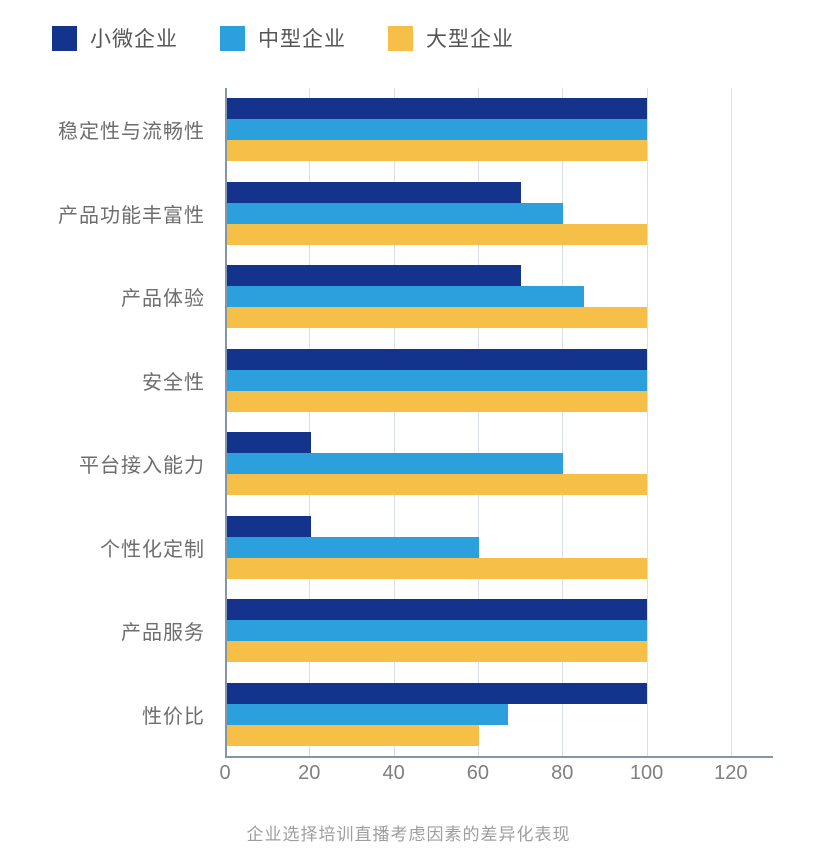 Image resolution: width=817 pixels, height=867 pixels. Describe the element at coordinates (134, 39) in the screenshot. I see `legend-label: 小微企业` at that location.